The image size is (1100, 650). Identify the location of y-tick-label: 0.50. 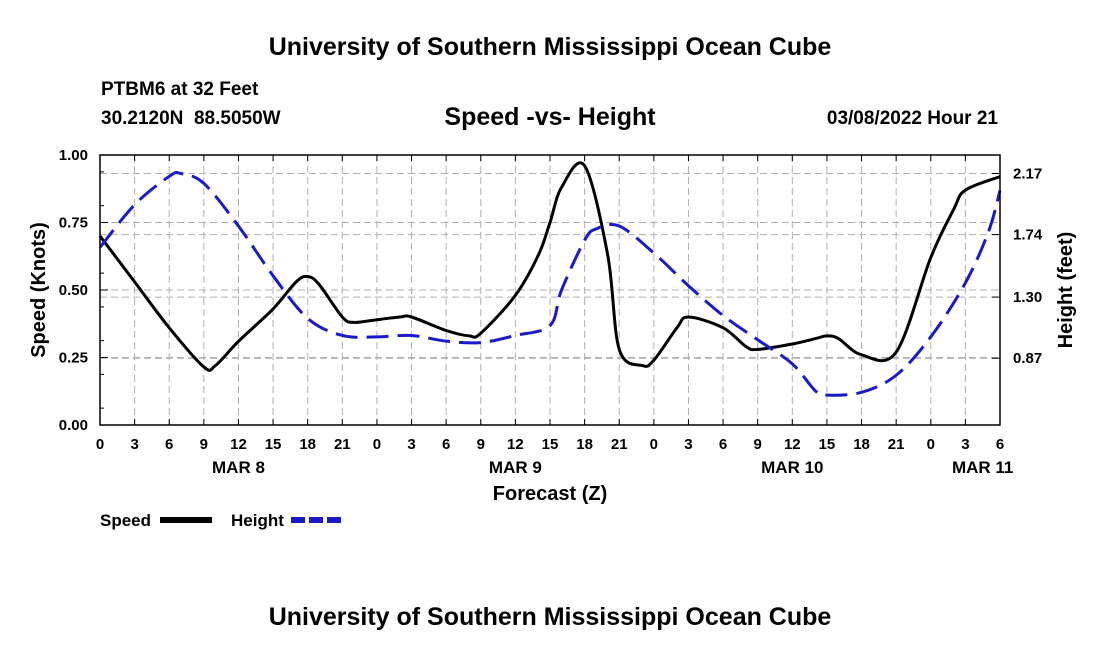
(73, 290).